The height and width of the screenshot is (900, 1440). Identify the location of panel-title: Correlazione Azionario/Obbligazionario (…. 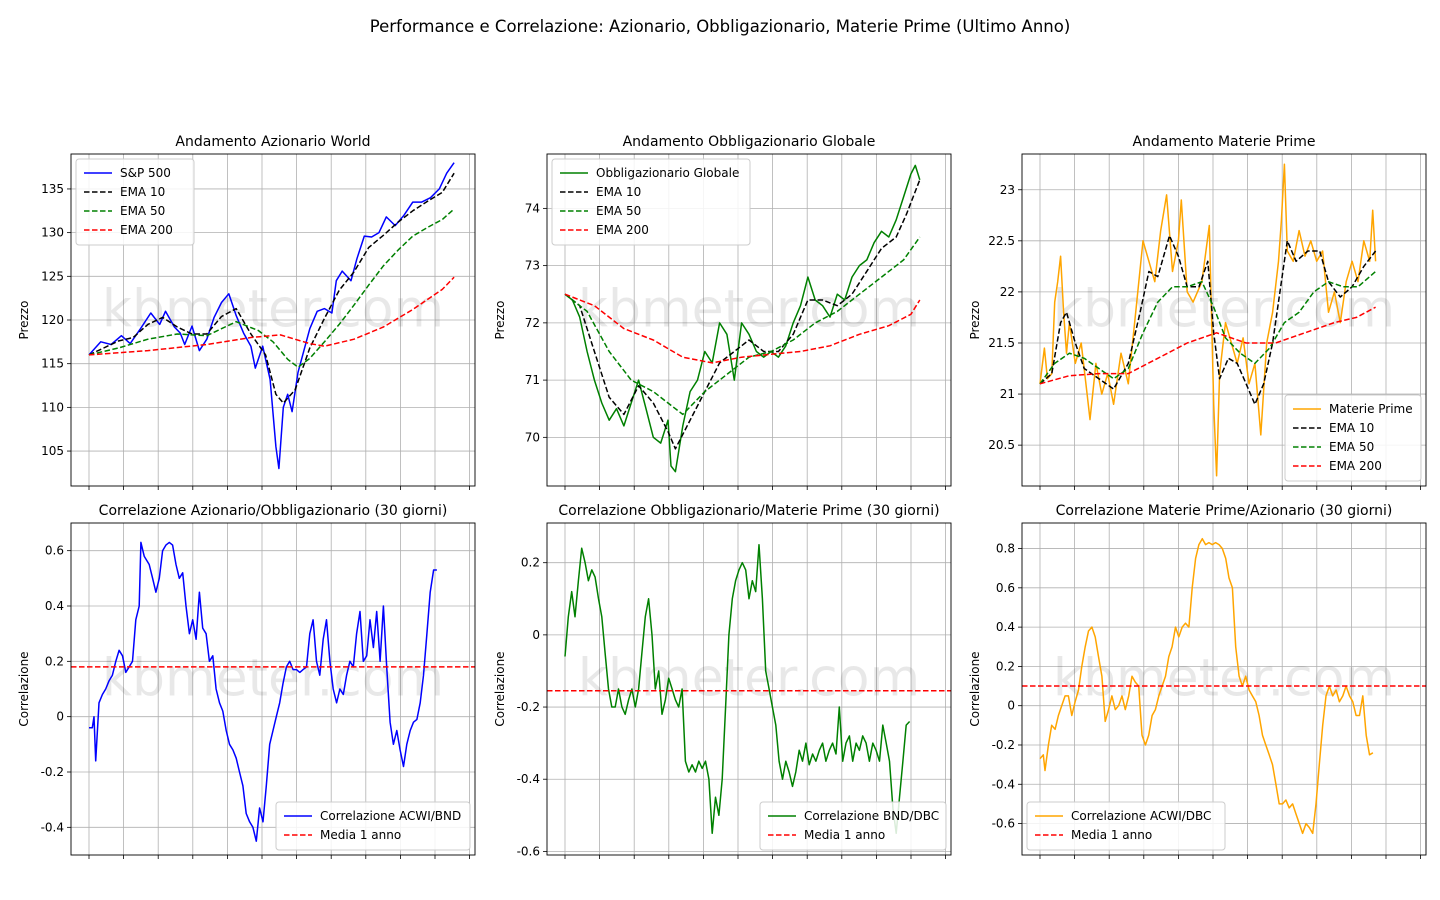
(273, 511).